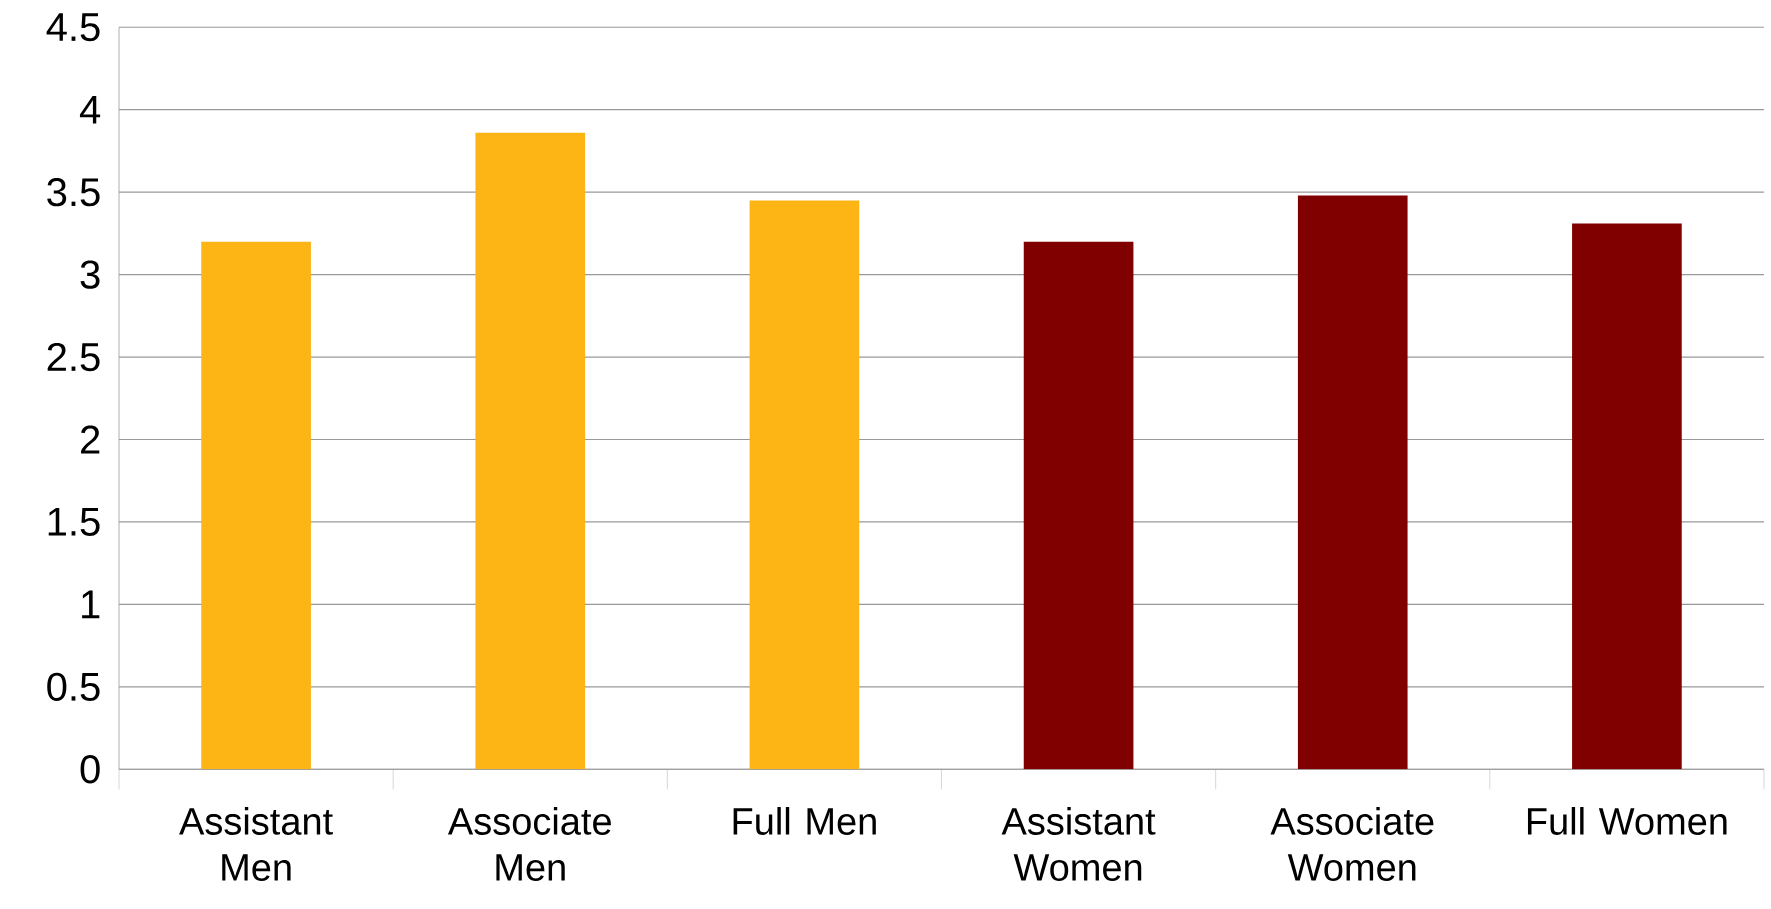 This screenshot has height=909, width=1771. What do you see at coordinates (1078, 843) in the screenshot?
I see `x-tick-label: Assistant Women` at bounding box center [1078, 843].